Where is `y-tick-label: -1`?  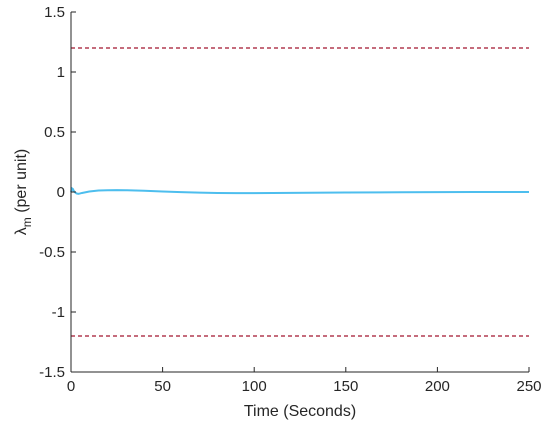
y-tick-label: -1 is located at coordinates (58, 312).